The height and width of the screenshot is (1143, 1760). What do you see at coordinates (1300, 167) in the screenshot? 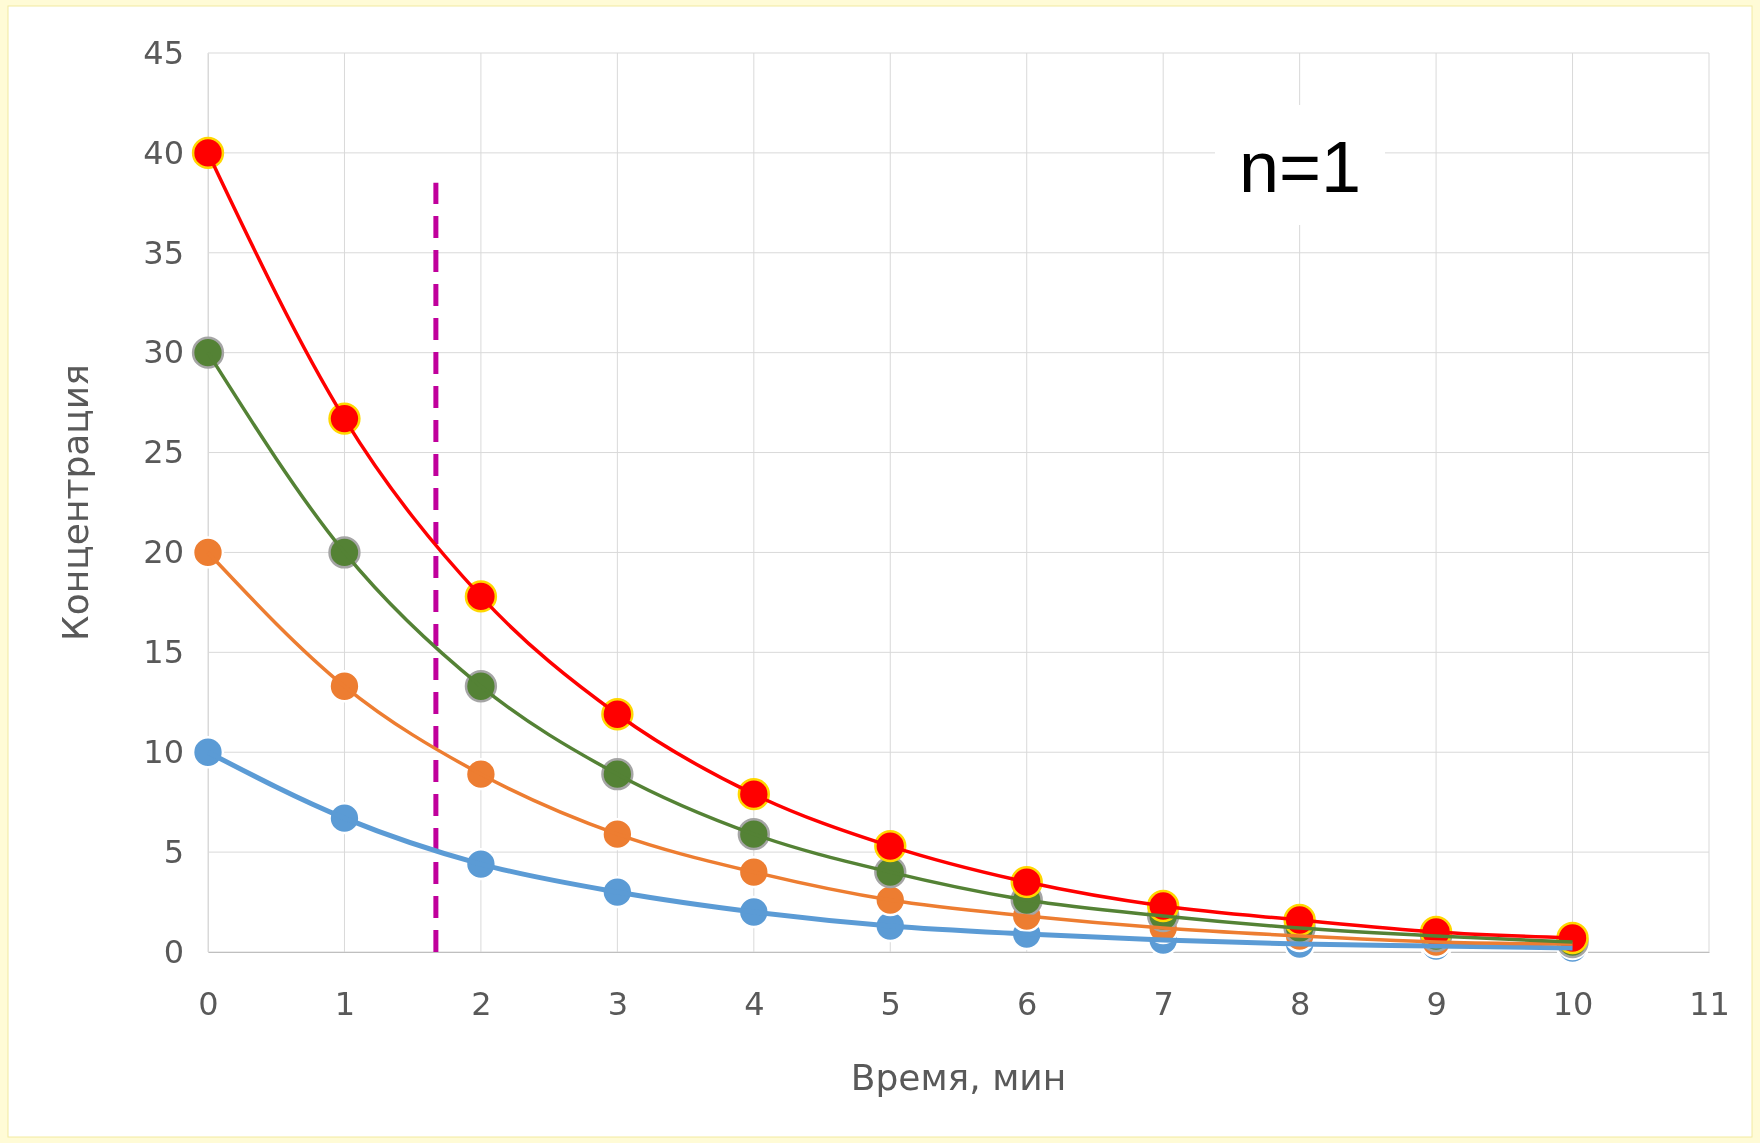
I see `annotation: n=1` at bounding box center [1300, 167].